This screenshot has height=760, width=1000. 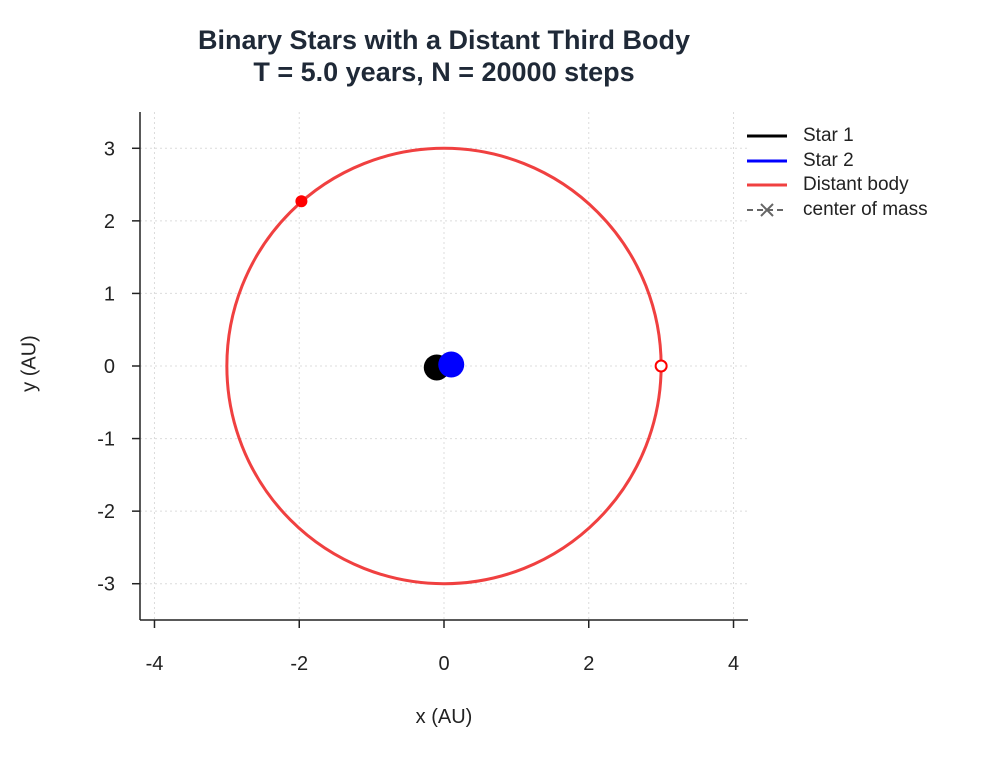 I want to click on x-tick-label: -4, so click(x=155, y=664).